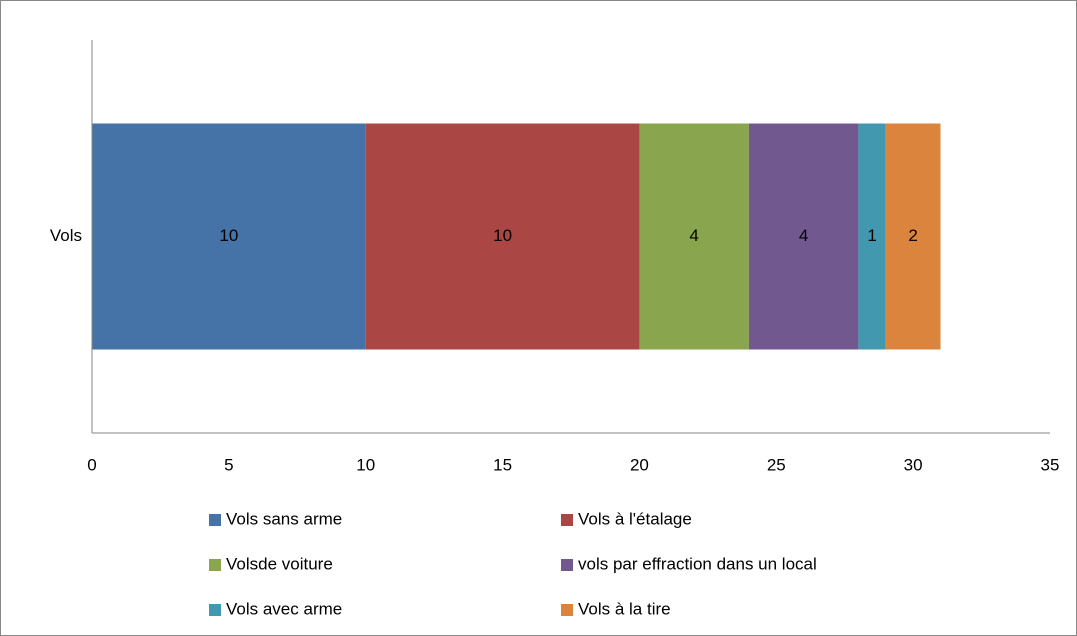 The width and height of the screenshot is (1077, 636). I want to click on x-tick-label: 35, so click(1050, 464).